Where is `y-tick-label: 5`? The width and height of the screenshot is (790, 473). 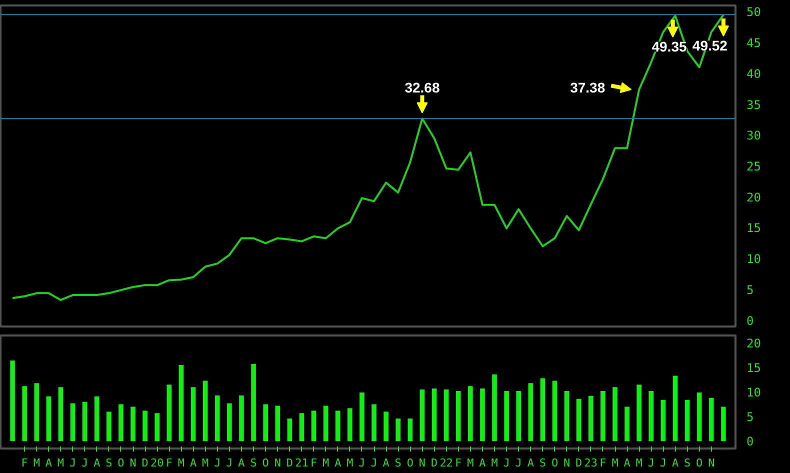
y-tick-label: 5 is located at coordinates (750, 289).